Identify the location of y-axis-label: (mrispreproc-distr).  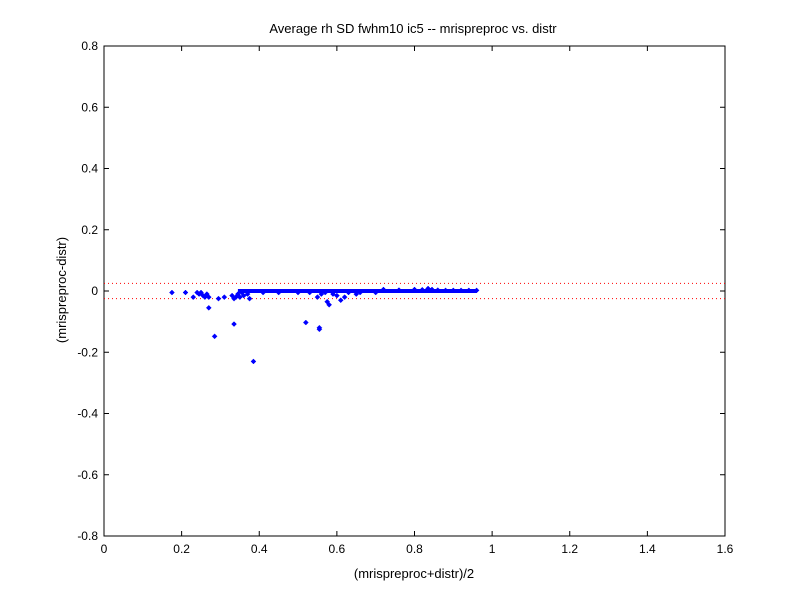
(61, 290).